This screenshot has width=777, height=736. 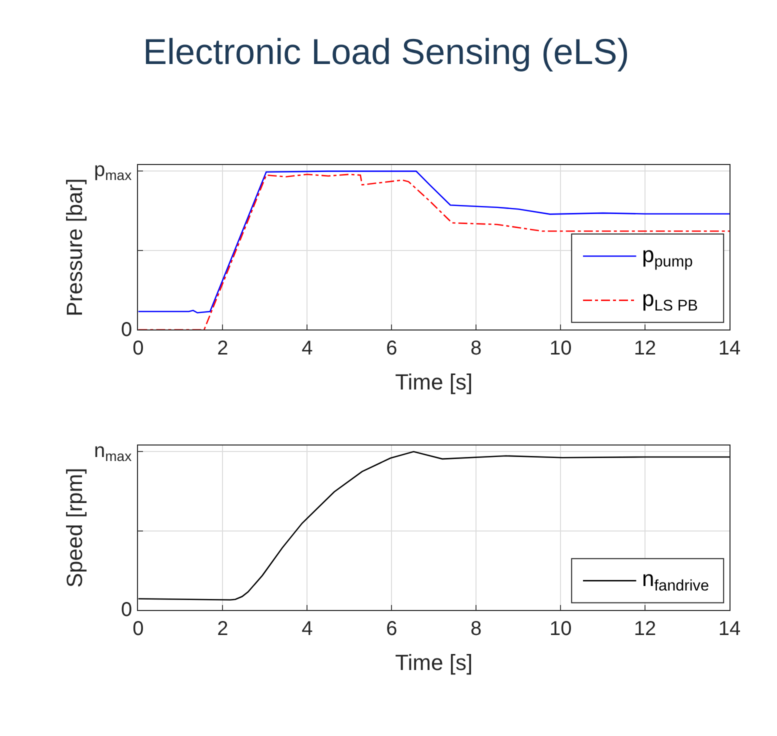 What do you see at coordinates (676, 580) in the screenshot?
I see `legend-label: n$_{fandrive}$` at bounding box center [676, 580].